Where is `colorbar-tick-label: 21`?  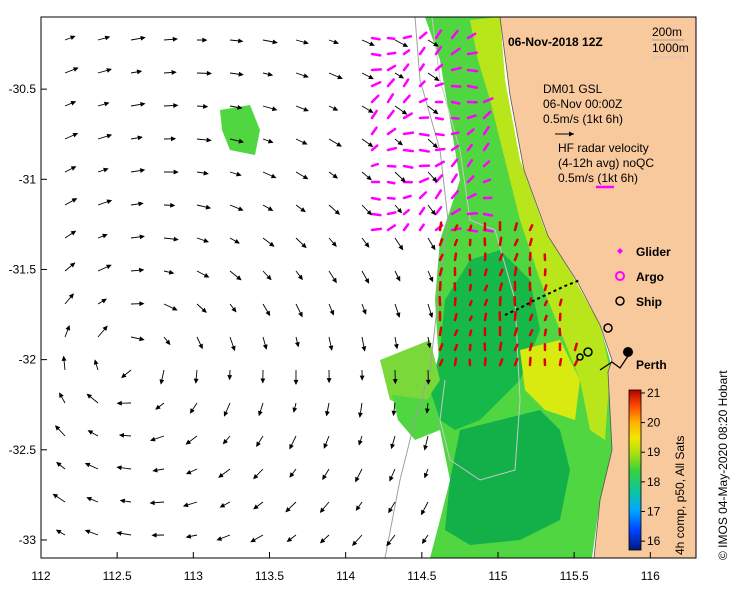
colorbar-tick-label: 21 is located at coordinates (654, 393).